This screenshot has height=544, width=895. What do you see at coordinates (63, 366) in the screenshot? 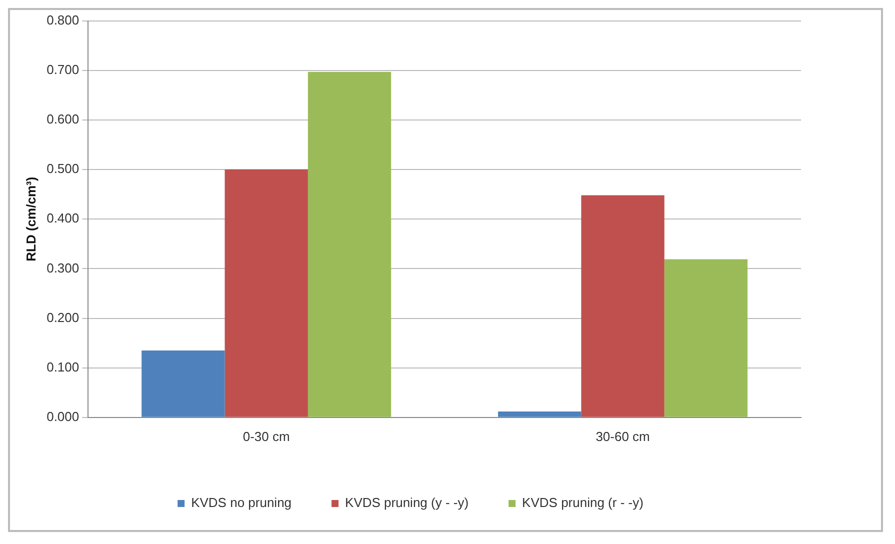
I see `y-tick-label: 0.100` at bounding box center [63, 366].